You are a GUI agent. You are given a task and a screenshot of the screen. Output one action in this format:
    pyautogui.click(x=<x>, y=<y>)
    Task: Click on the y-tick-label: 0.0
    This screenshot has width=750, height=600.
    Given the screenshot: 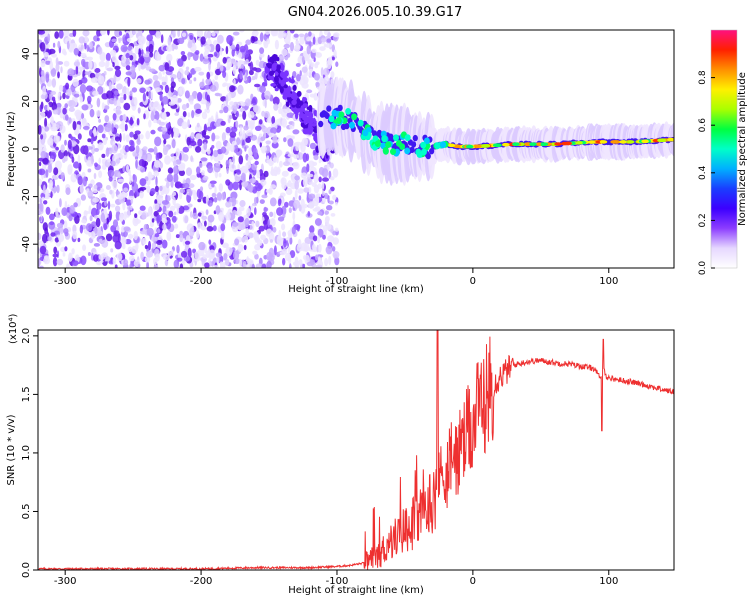 What is the action you would take?
    pyautogui.click(x=26, y=570)
    